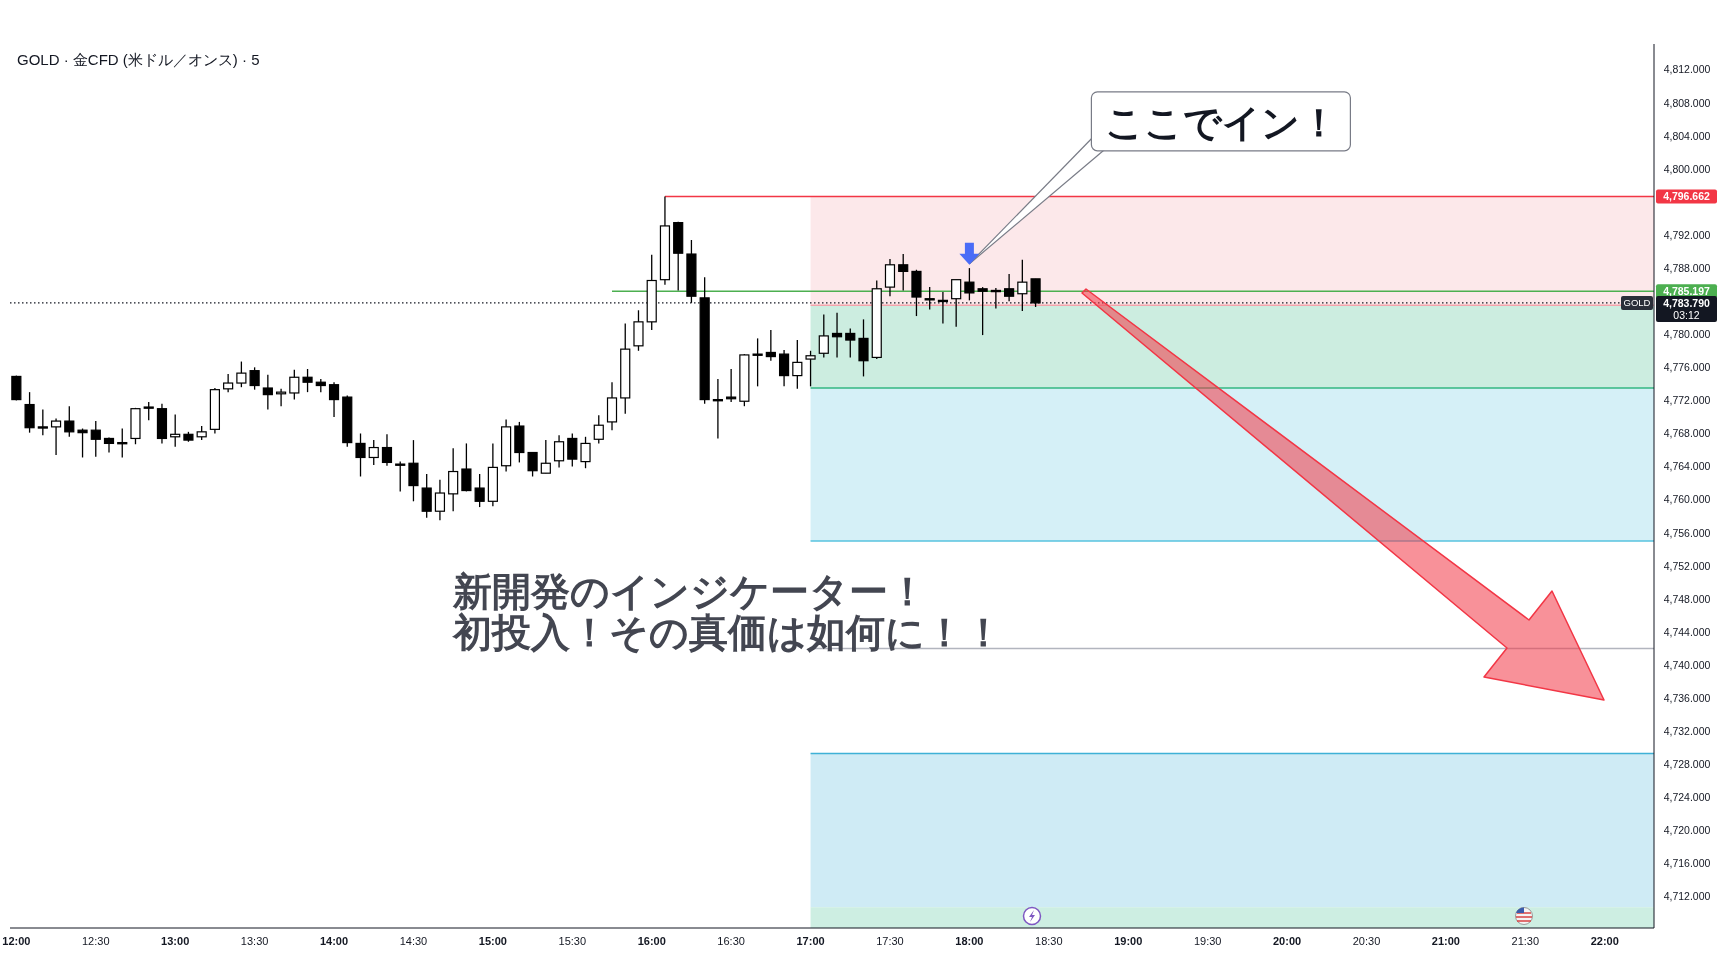  What do you see at coordinates (1687, 102) in the screenshot?
I see `y-tick-label: 4,808.000` at bounding box center [1687, 102].